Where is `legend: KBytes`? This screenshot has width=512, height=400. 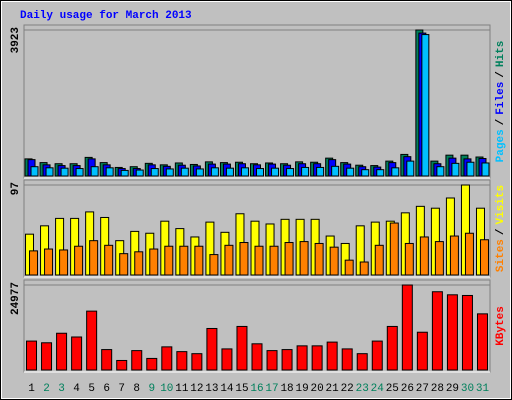 legend: KBytes is located at coordinates (501, 326).